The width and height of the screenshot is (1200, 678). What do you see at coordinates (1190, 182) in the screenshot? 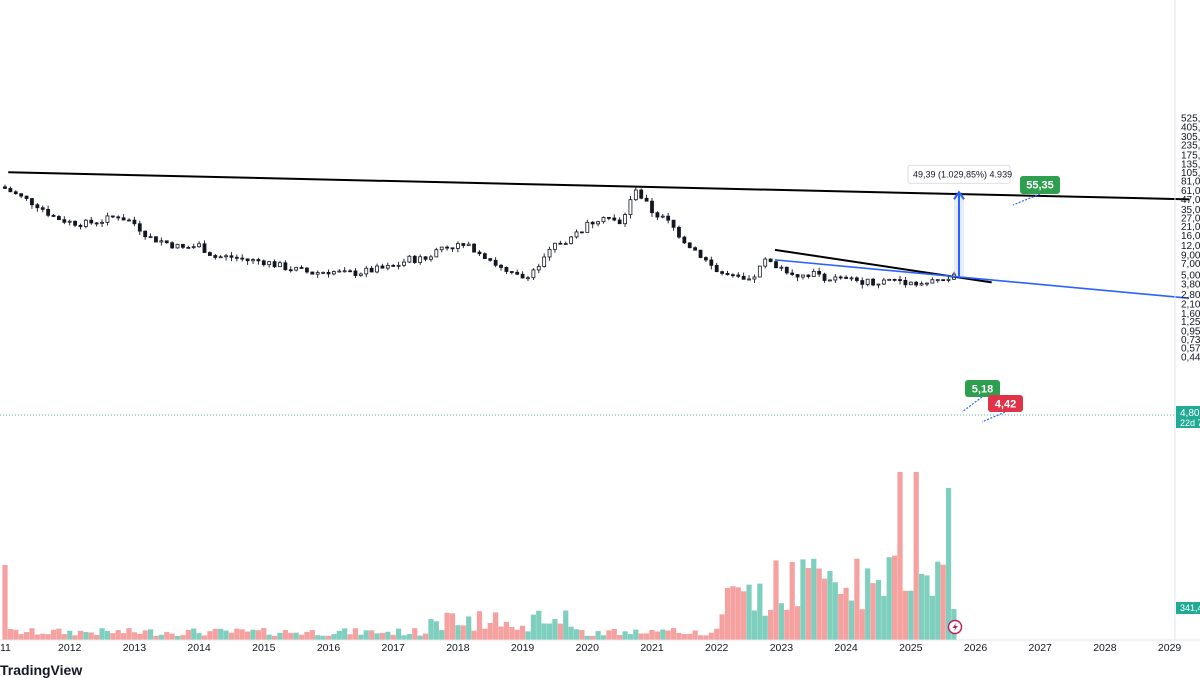
I see `y-tick-label: 81,00` at bounding box center [1190, 182].